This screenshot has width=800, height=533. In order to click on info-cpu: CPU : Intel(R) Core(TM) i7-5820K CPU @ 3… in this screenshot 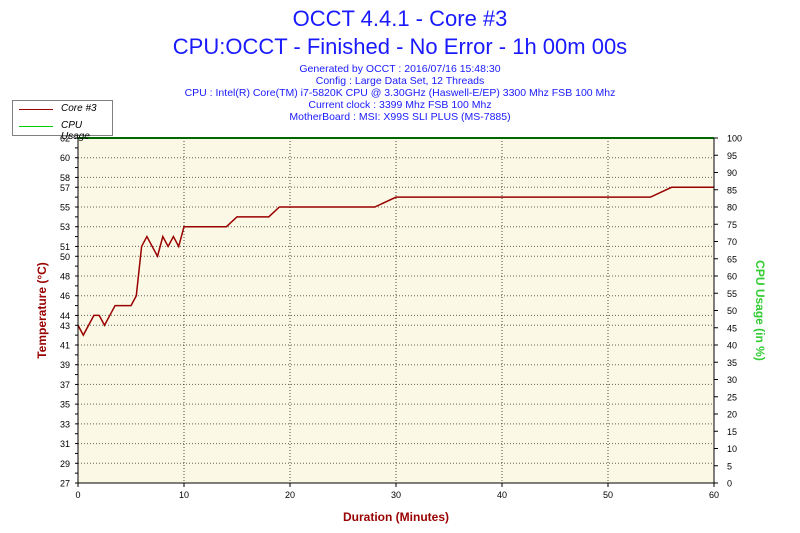, I will do `click(400, 93)`.